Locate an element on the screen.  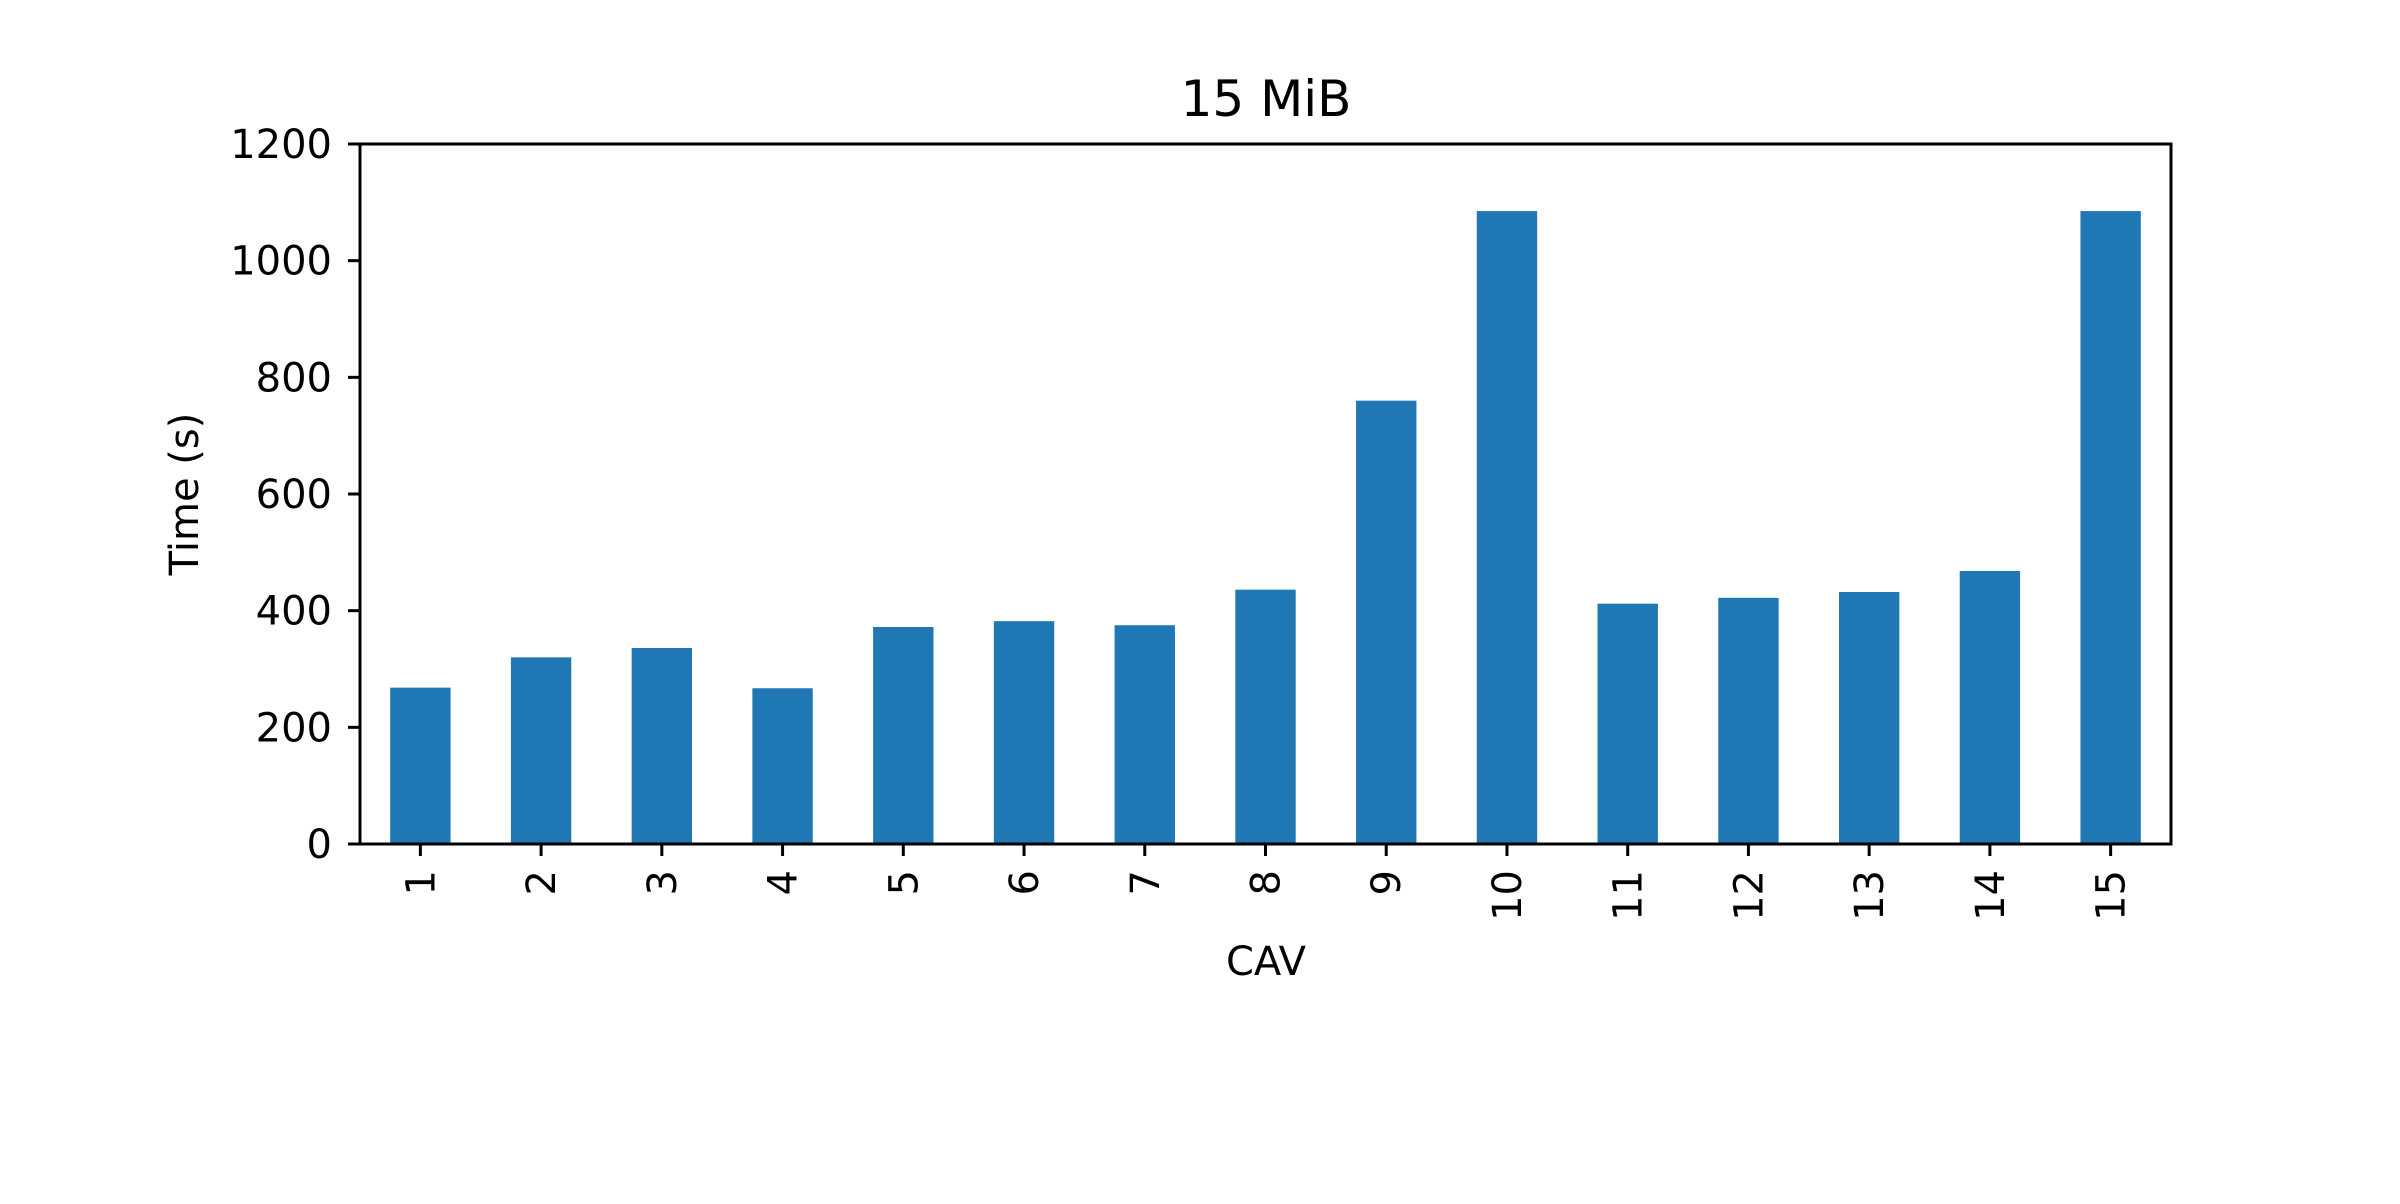
x-tick-label: 8 is located at coordinates (1267, 882).